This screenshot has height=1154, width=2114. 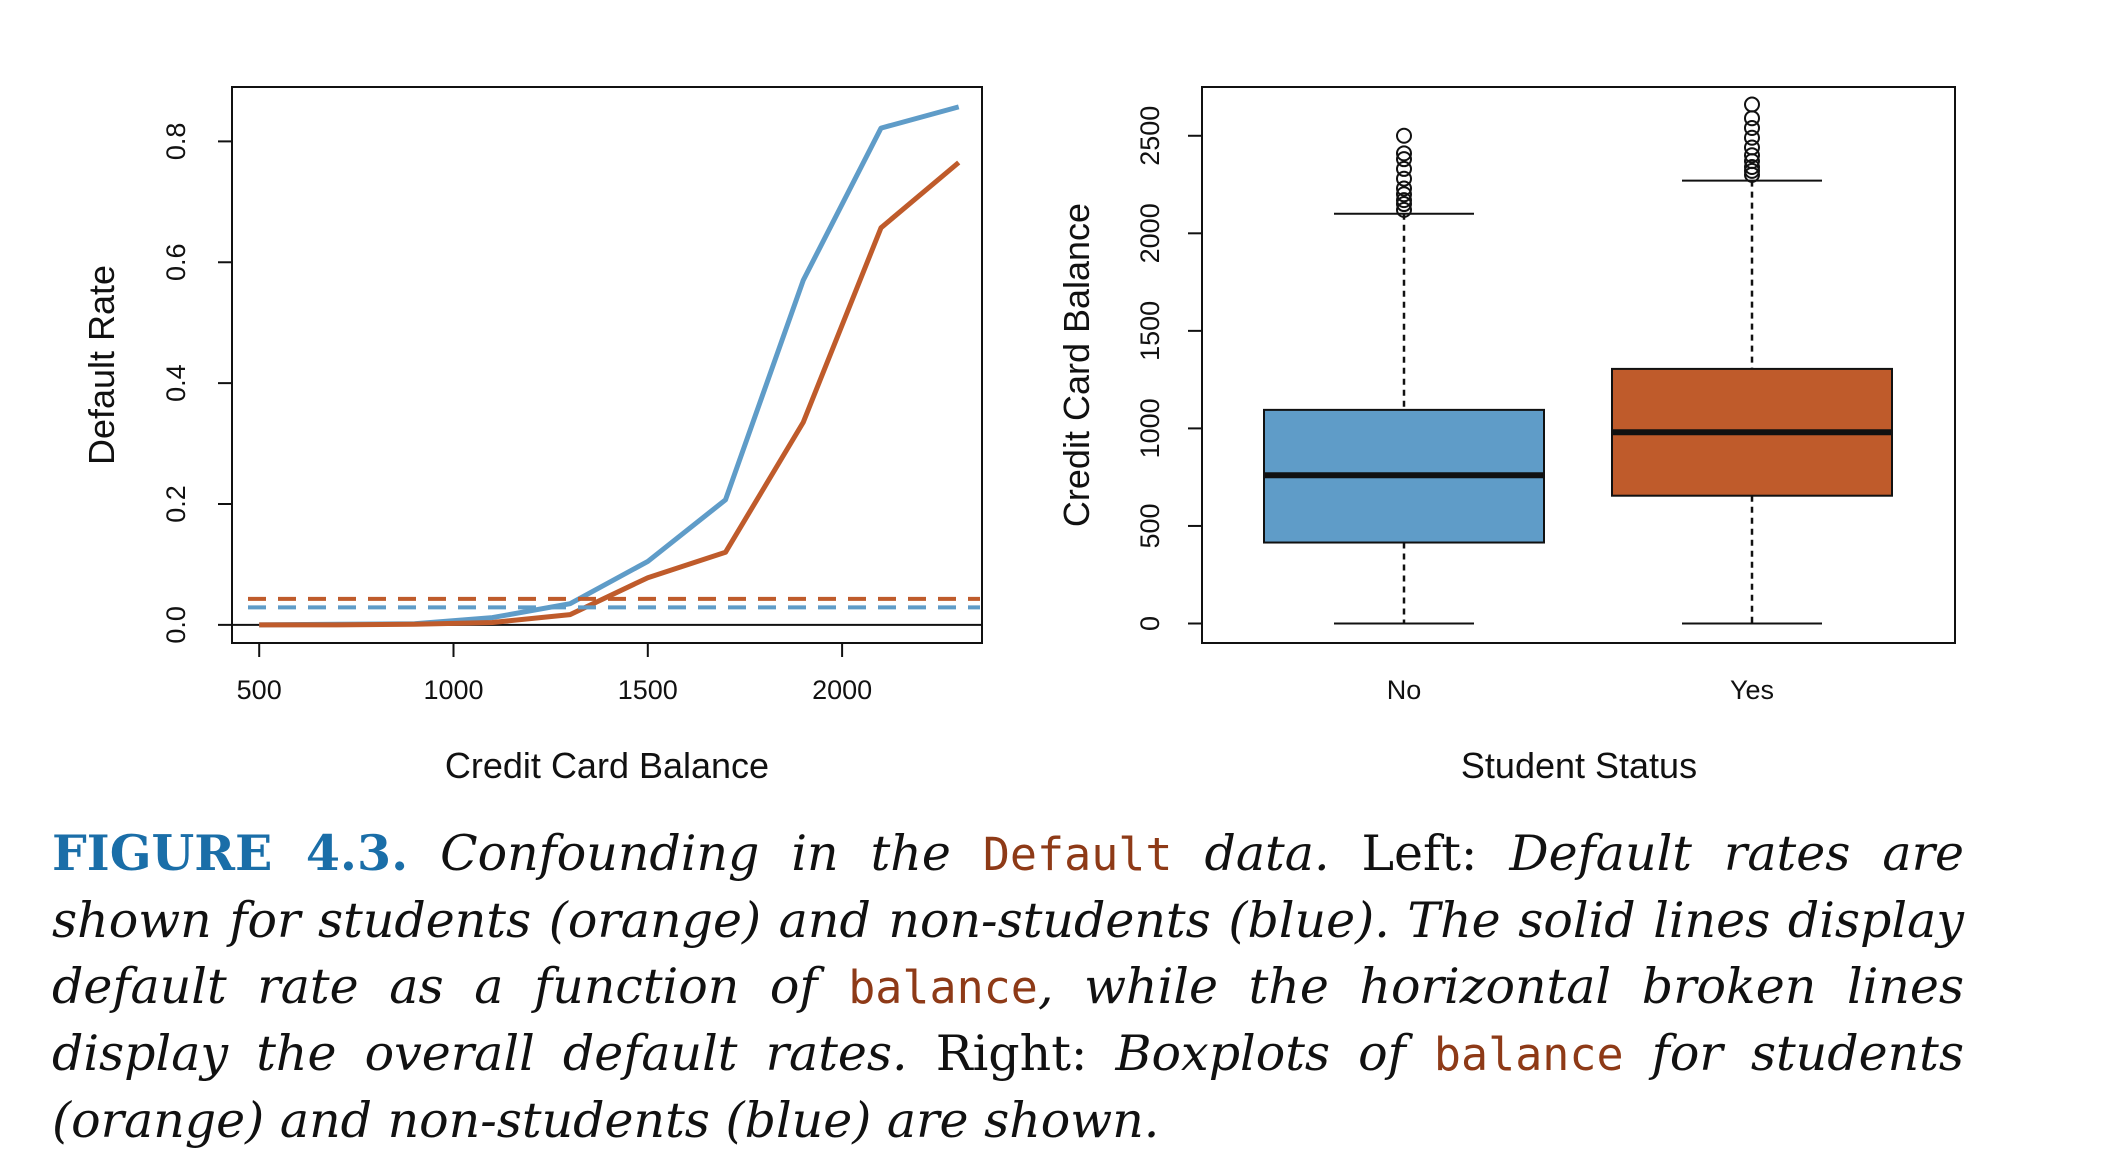 What do you see at coordinates (842, 690) in the screenshot?
I see `left-x-tick-label: 2000` at bounding box center [842, 690].